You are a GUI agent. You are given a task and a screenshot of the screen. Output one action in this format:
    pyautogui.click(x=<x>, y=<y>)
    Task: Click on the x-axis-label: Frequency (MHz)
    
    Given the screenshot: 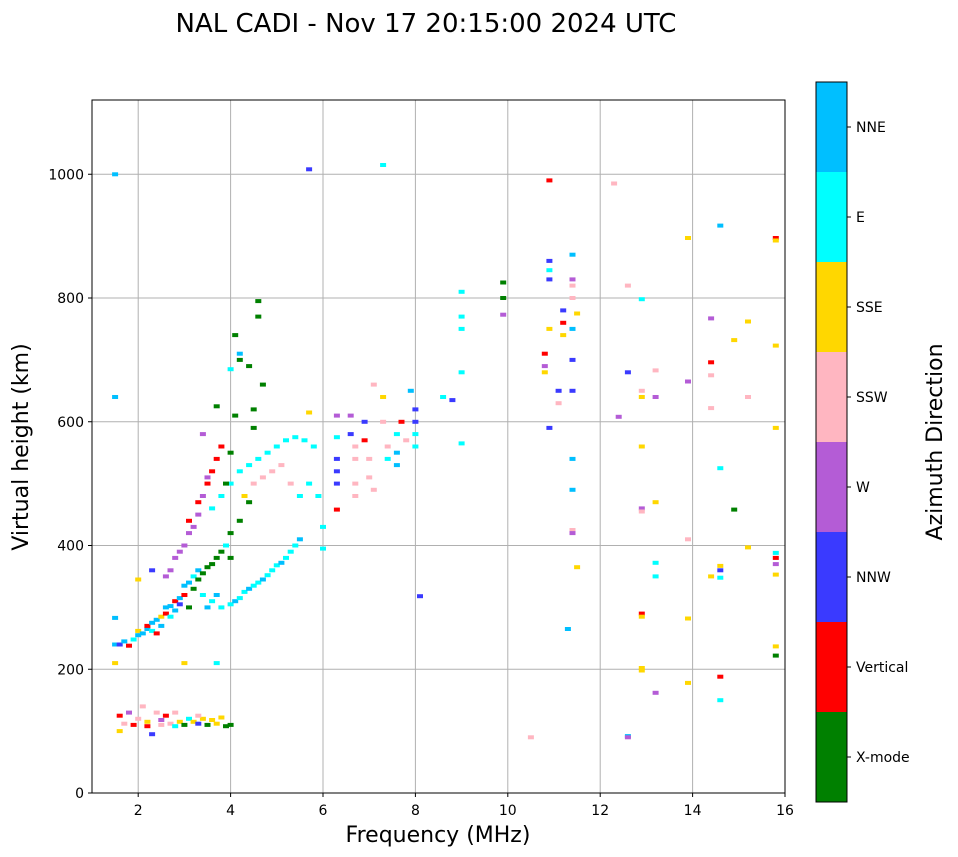 What is the action you would take?
    pyautogui.click(x=438, y=835)
    